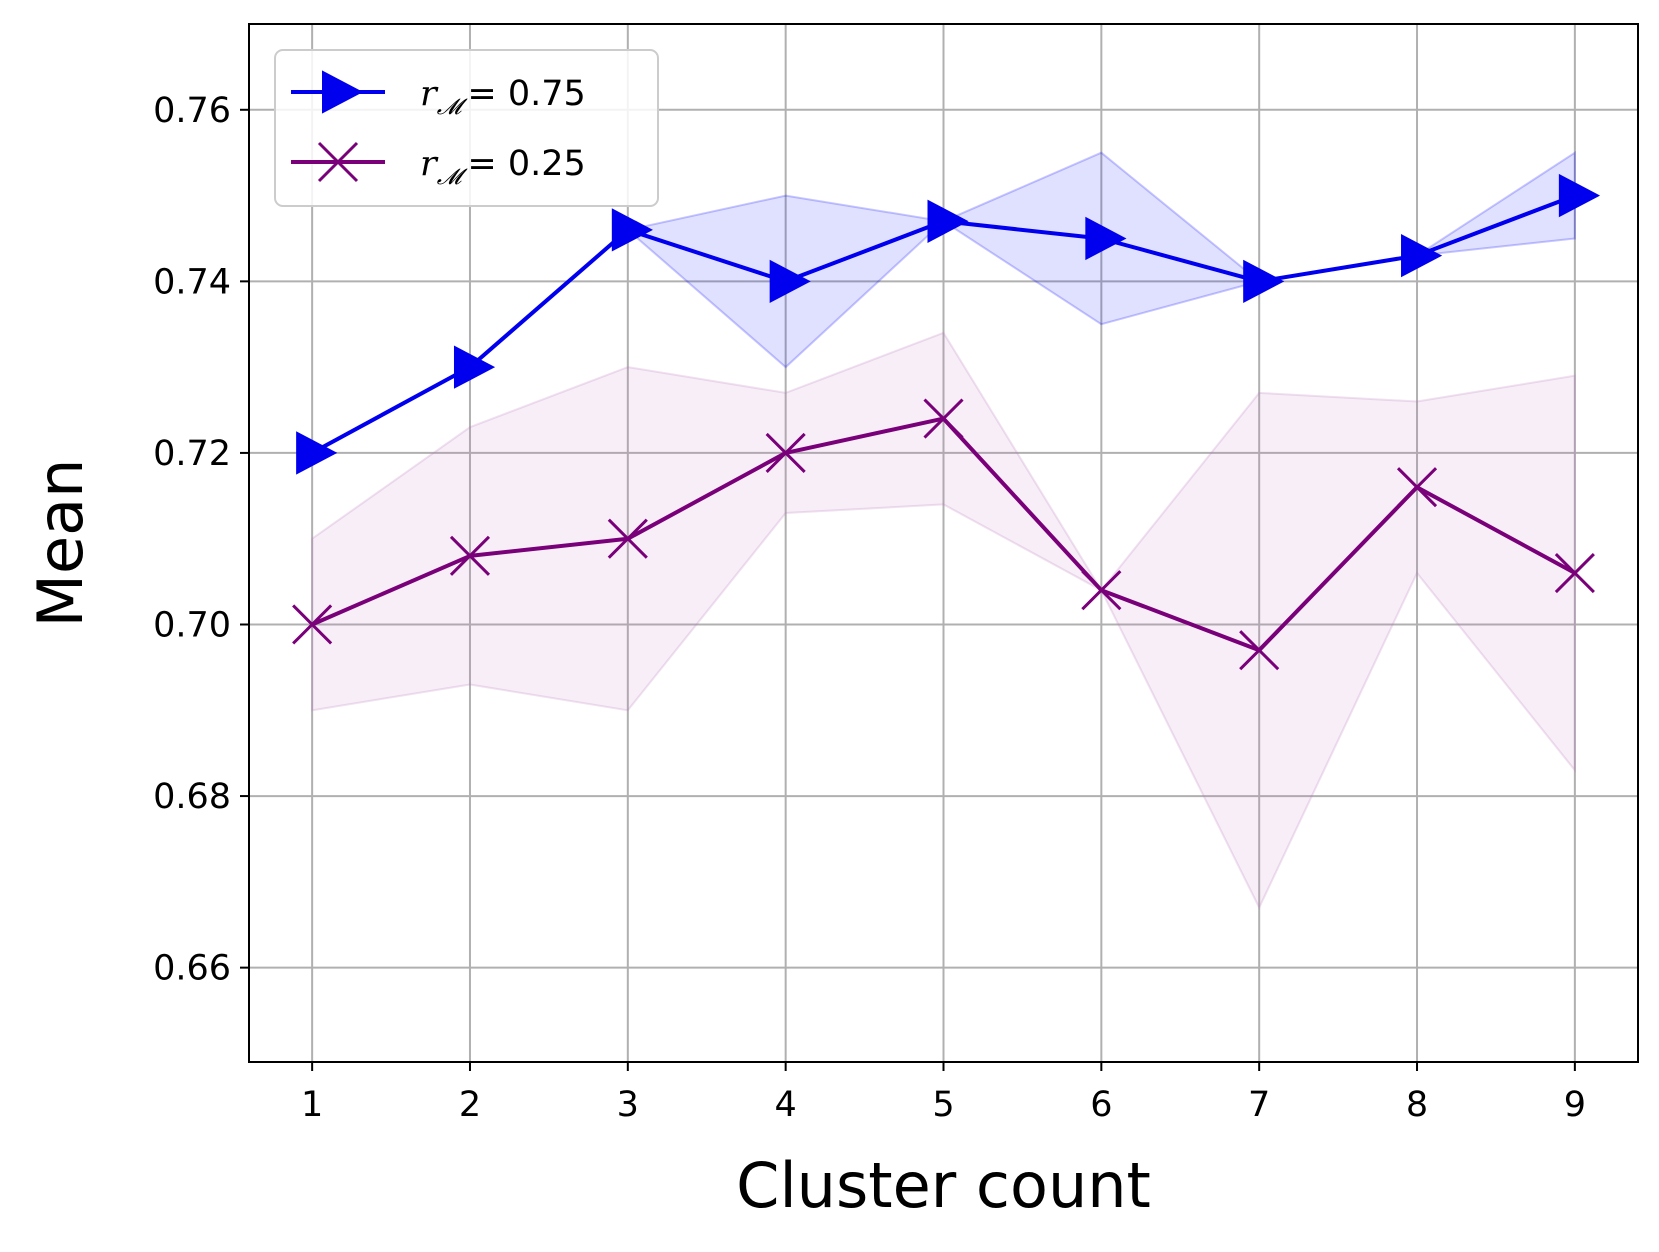  What do you see at coordinates (526, 164) in the screenshot?
I see `legend-value: = 0.25` at bounding box center [526, 164].